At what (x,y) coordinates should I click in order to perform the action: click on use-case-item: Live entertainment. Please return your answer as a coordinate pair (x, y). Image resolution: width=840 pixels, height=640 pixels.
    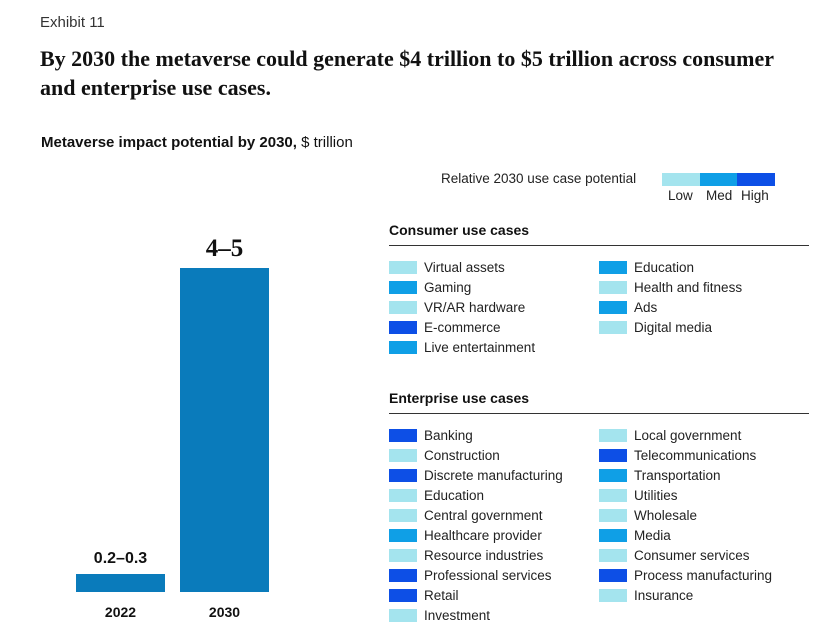
    Looking at the image, I should click on (462, 347).